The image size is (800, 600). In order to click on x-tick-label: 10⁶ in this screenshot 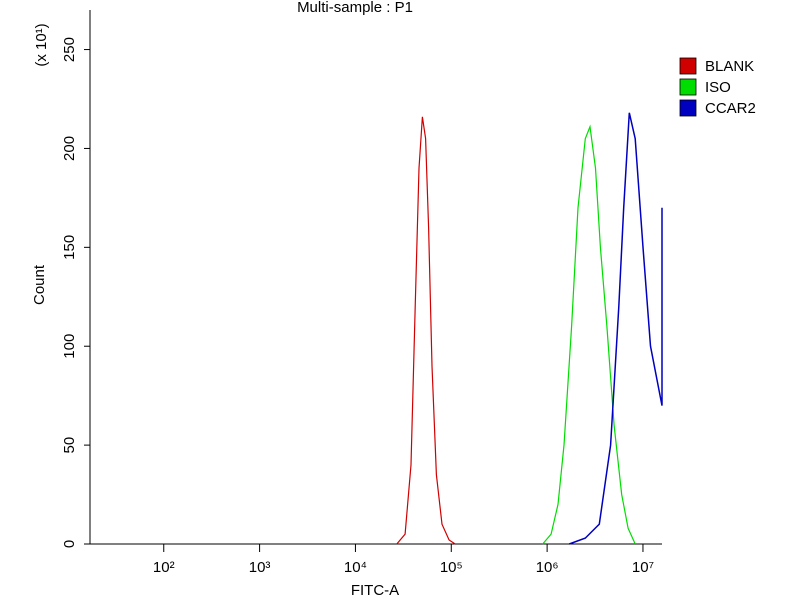, I will do `click(547, 567)`.